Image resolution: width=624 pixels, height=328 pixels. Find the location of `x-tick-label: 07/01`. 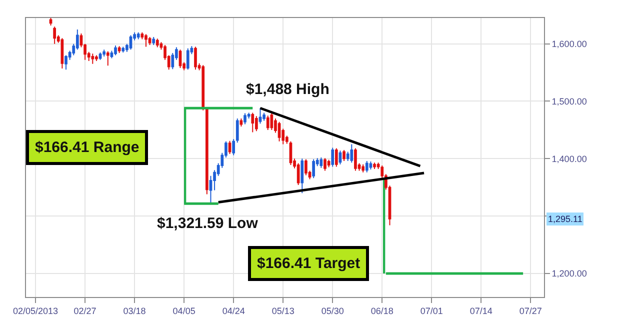

x-tick-label: 07/01 is located at coordinates (431, 311).